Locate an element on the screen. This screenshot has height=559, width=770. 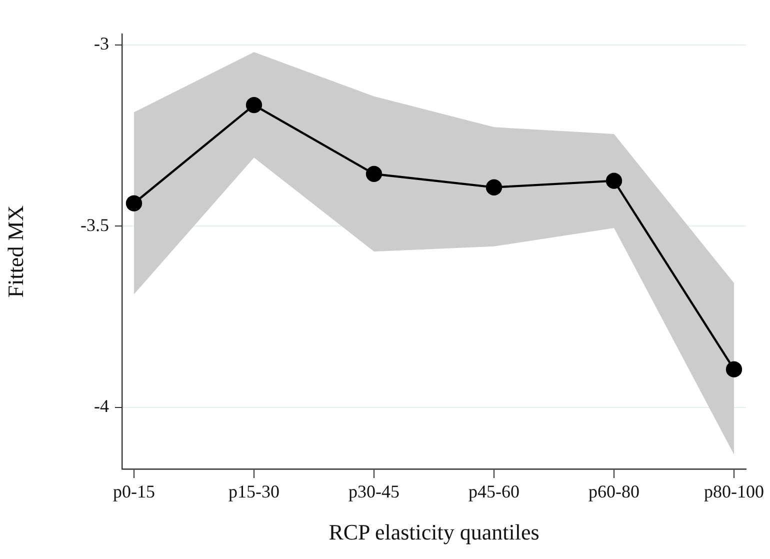
x-tick-label: p45-60 is located at coordinates (494, 492).